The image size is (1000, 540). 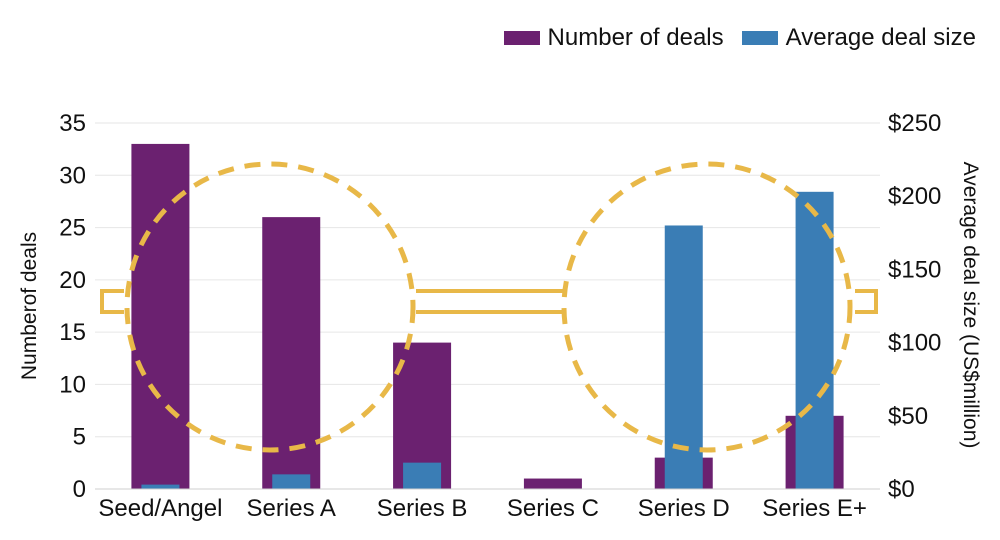 I want to click on x-tick-label: Series B, so click(x=422, y=508).